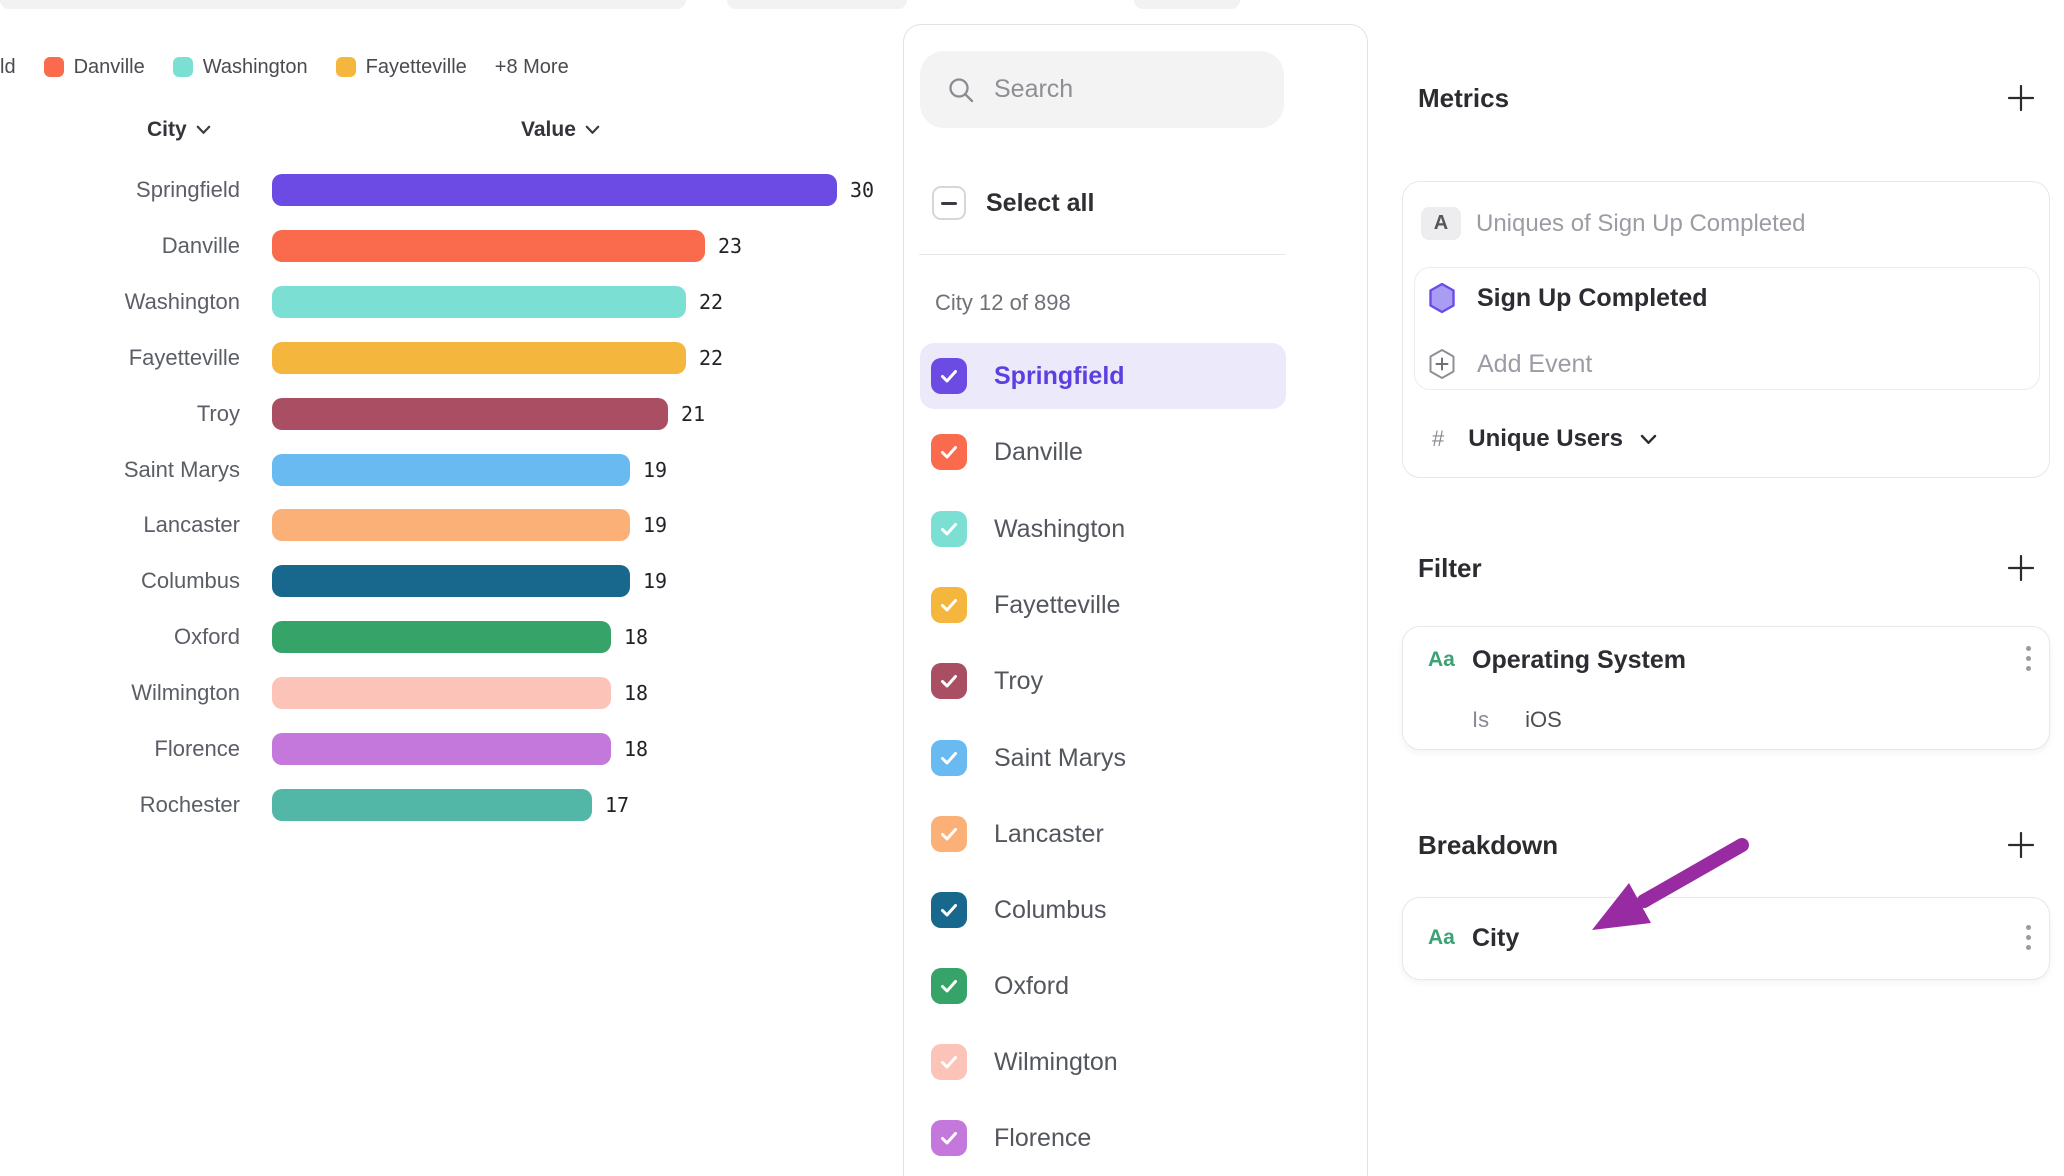 This screenshot has width=2064, height=1176. What do you see at coordinates (2021, 98) in the screenshot?
I see `add-metric-button` at bounding box center [2021, 98].